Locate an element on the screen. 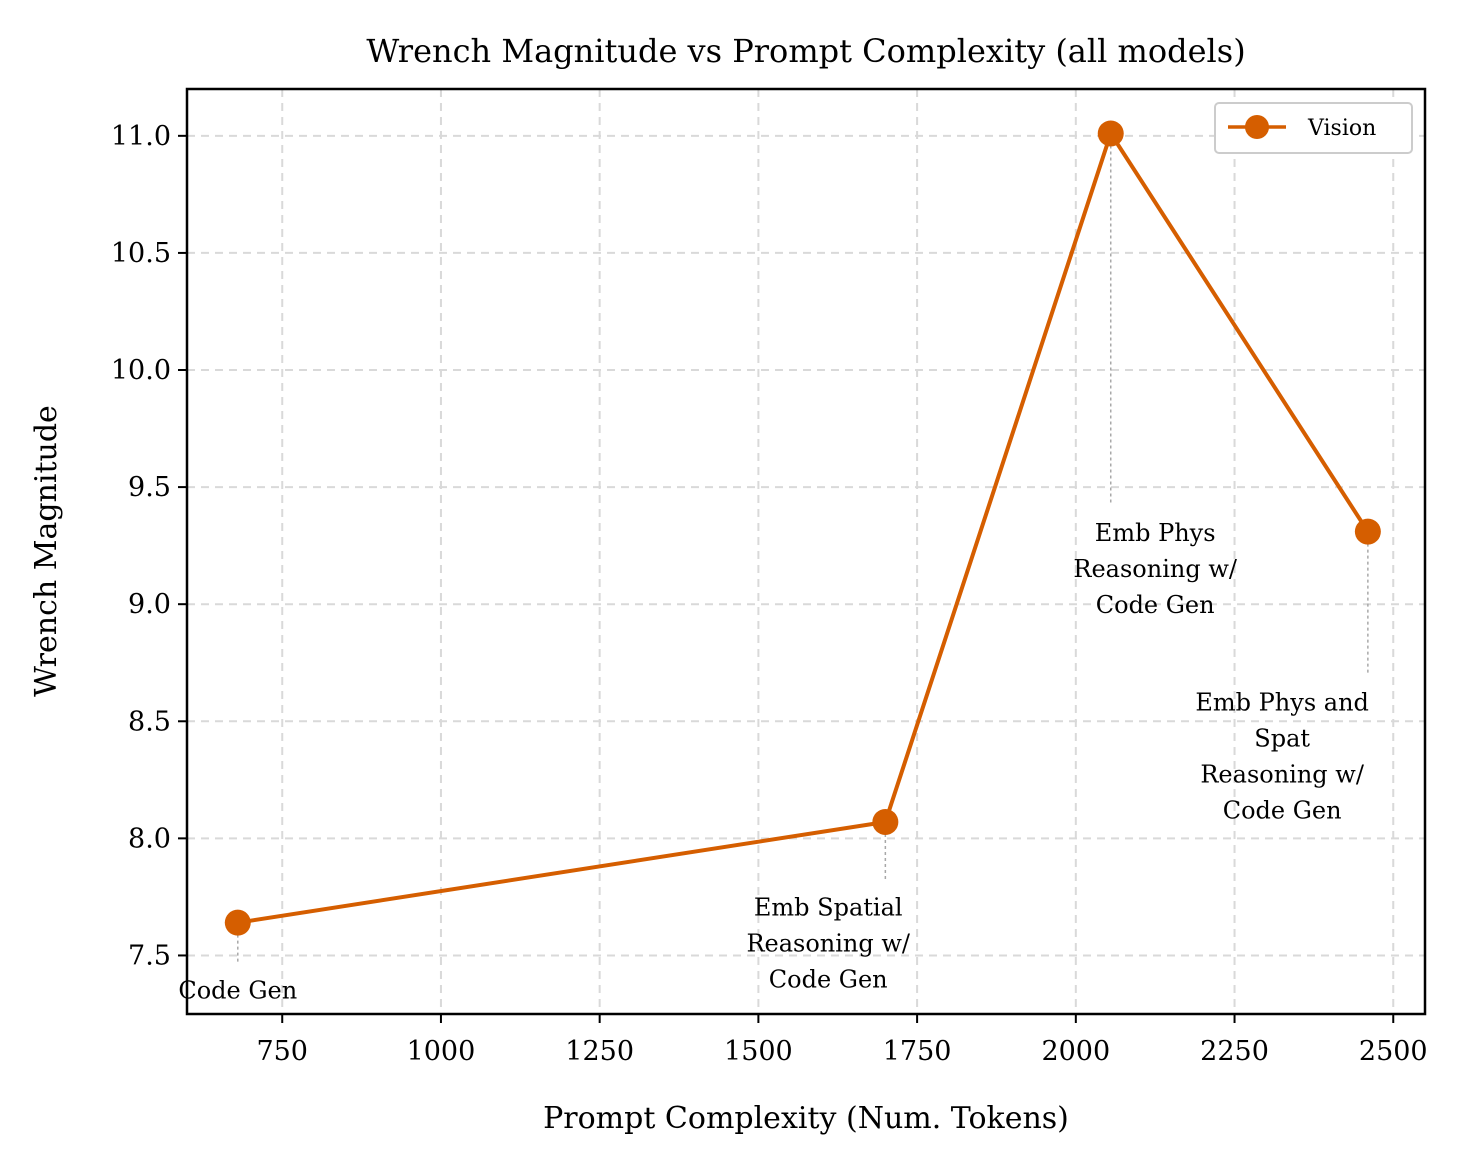 Image resolution: width=1469 pixels, height=1170 pixels. annotation-label: Emb Phys Reasoning w/Code Gen is located at coordinates (1155, 569).